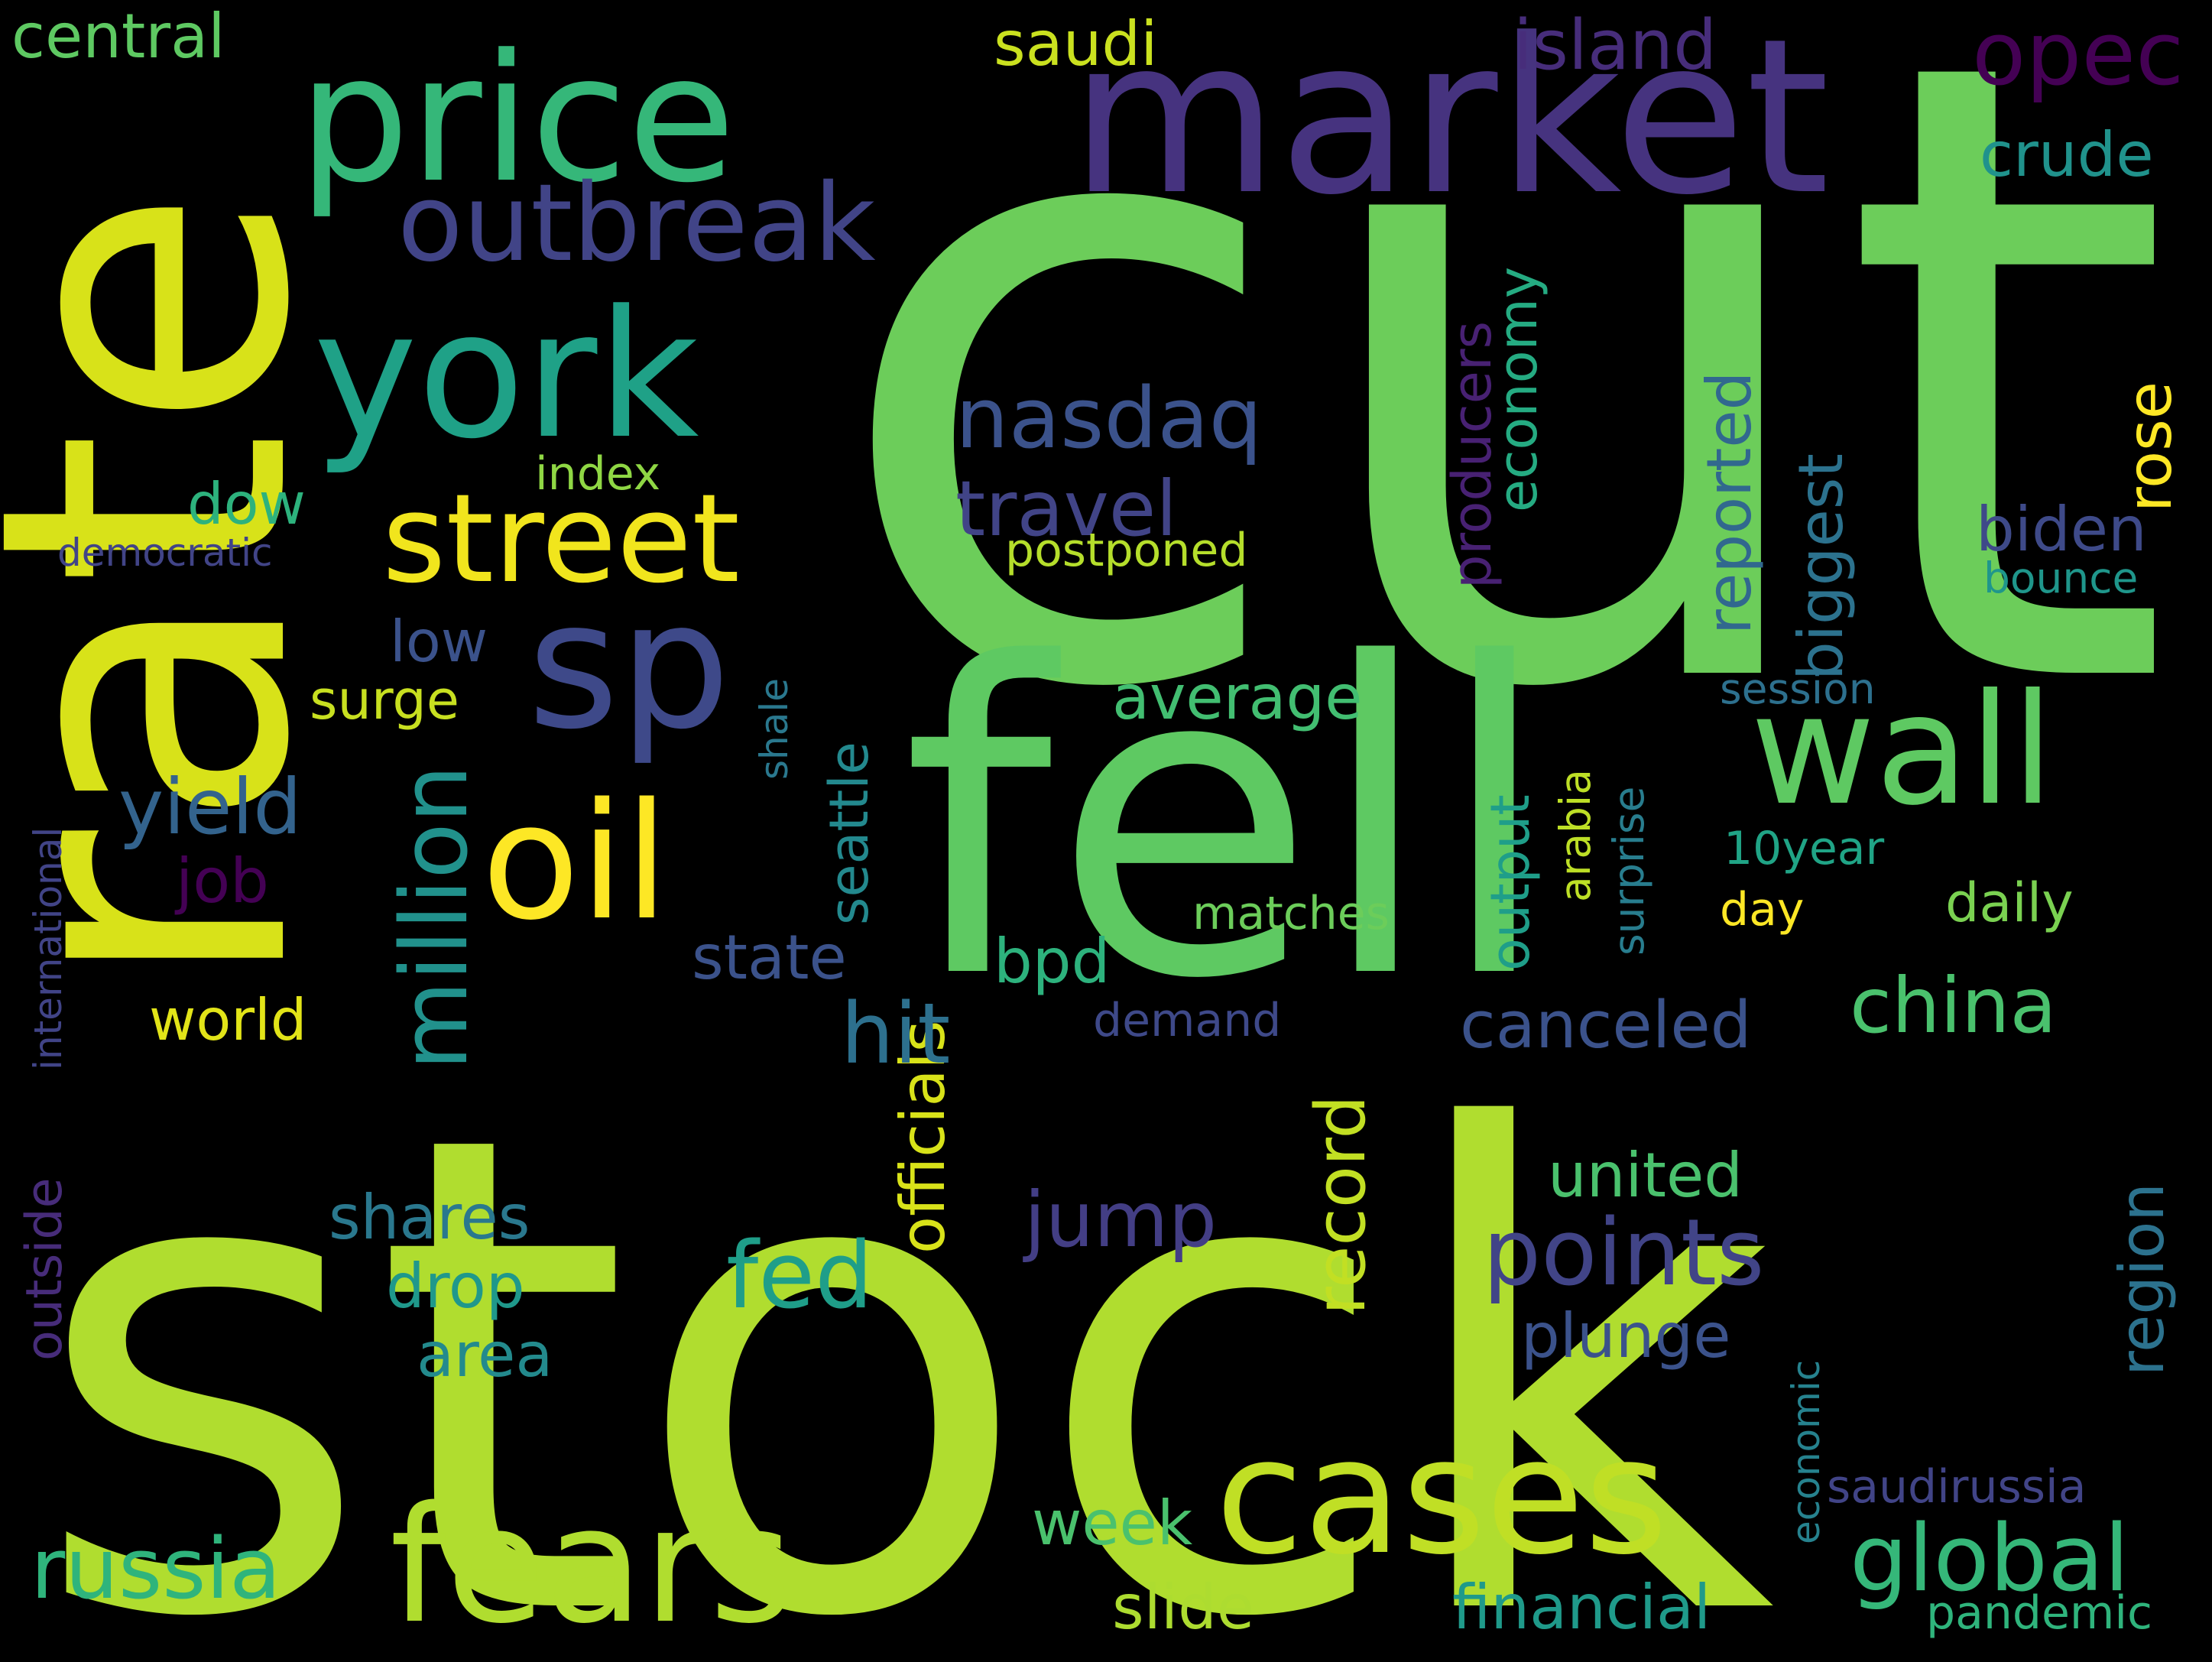 The image size is (2212, 1662). I want to click on word-points: points, so click(1624, 1253).